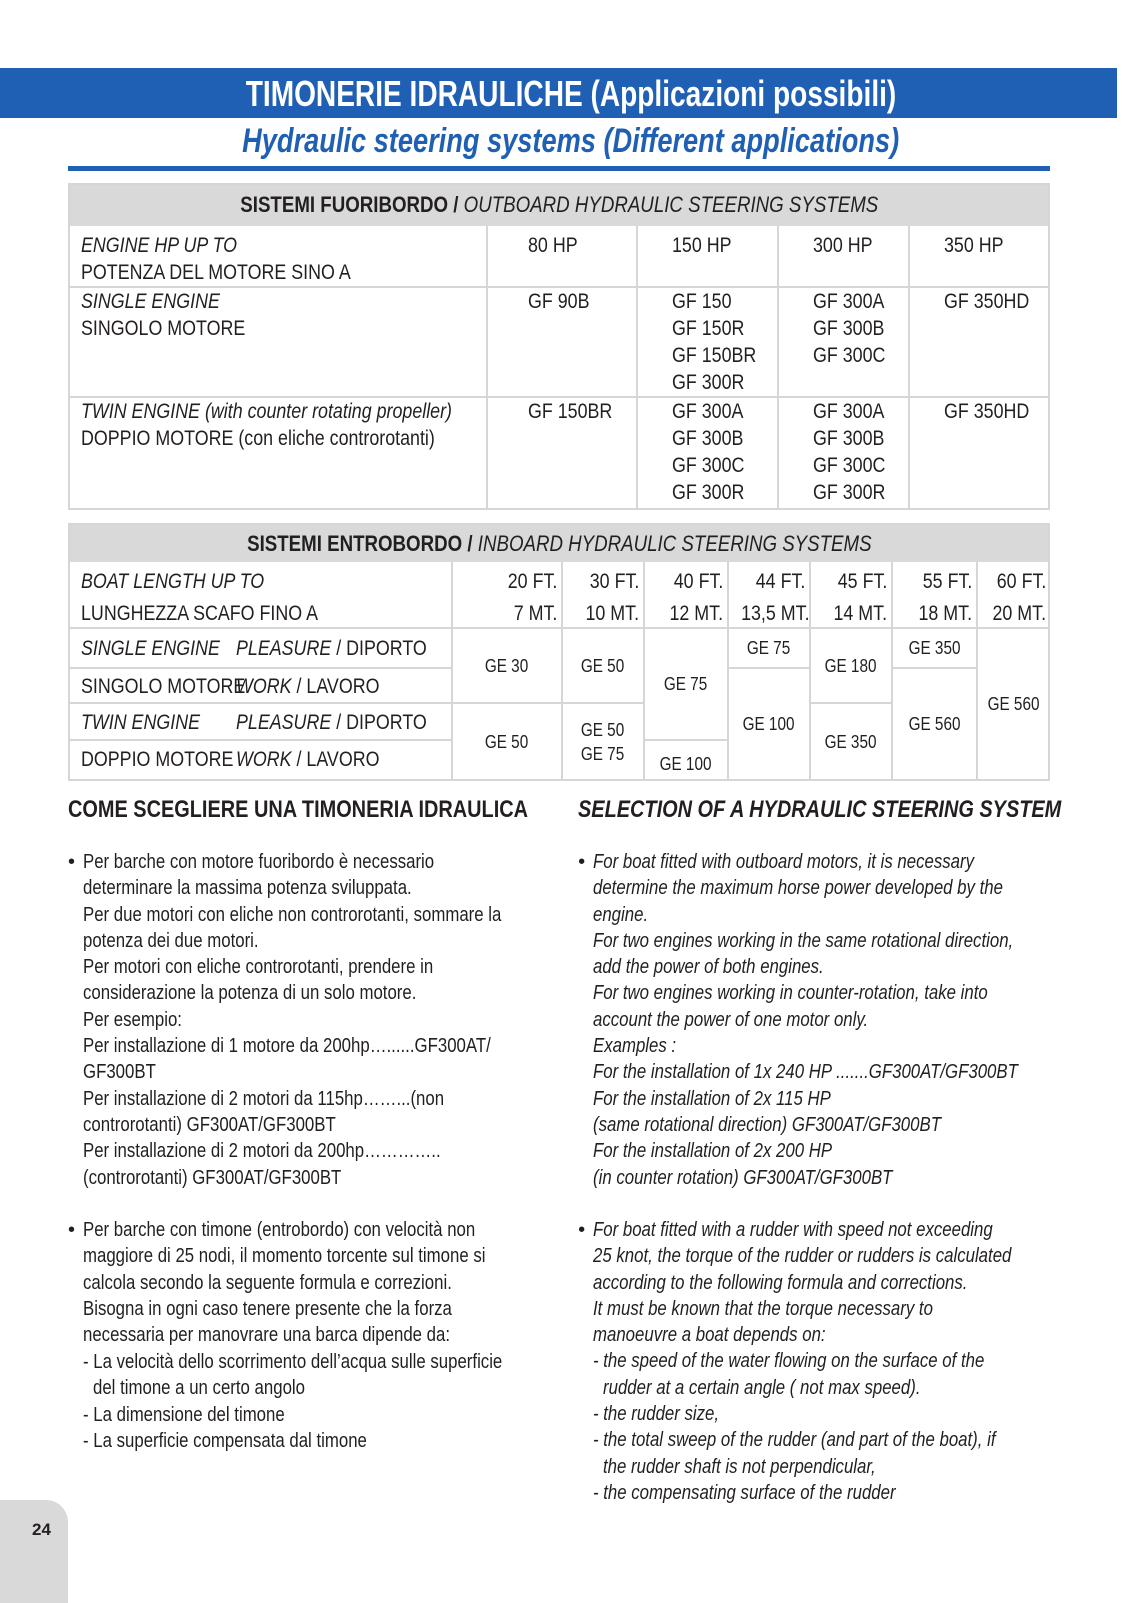  What do you see at coordinates (119, 1072) in the screenshot?
I see `text-line: GF300BT` at bounding box center [119, 1072].